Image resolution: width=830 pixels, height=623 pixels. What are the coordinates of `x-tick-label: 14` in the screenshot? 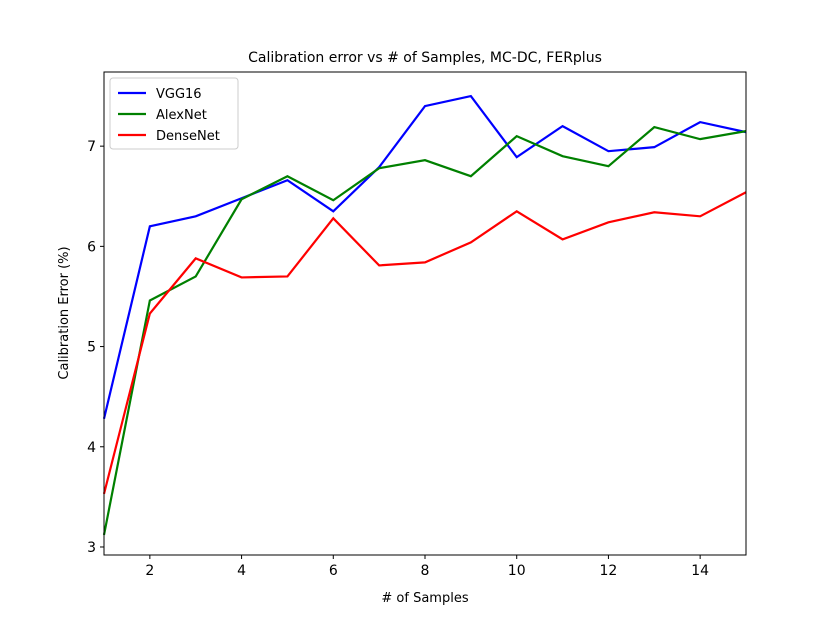 It's located at (700, 571).